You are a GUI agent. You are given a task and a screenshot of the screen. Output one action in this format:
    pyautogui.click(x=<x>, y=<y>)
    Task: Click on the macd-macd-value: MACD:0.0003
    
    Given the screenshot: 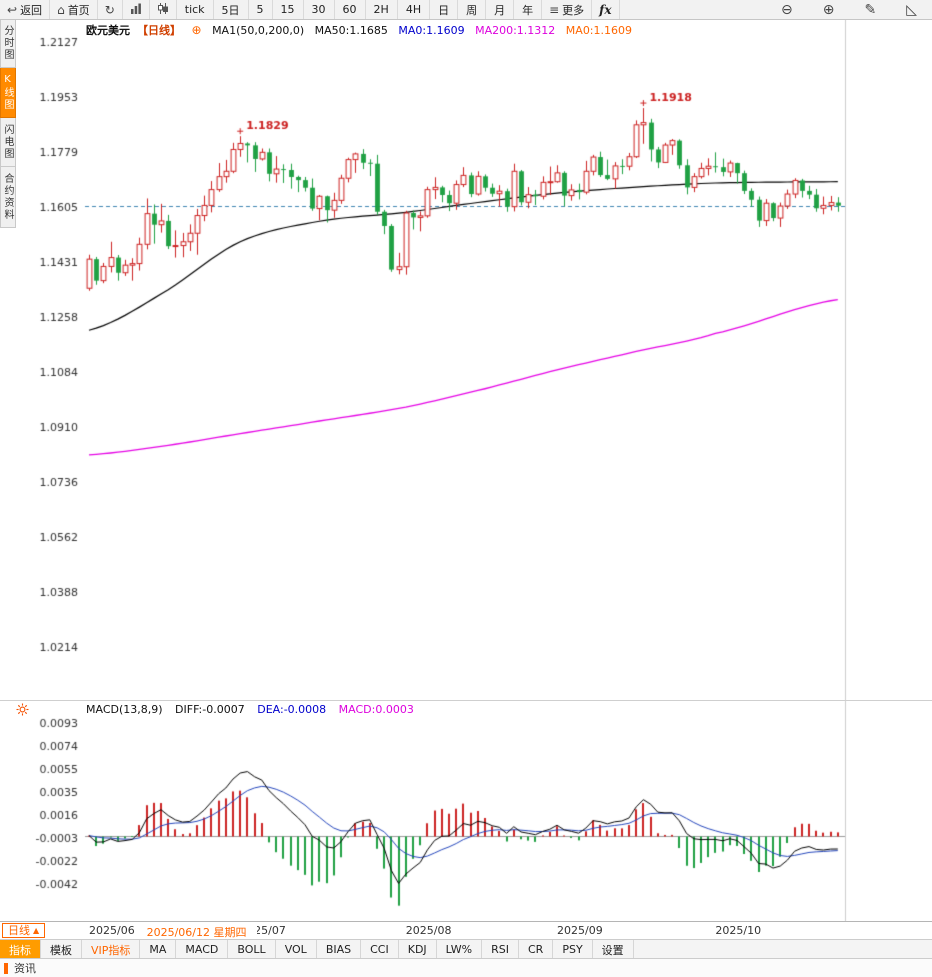 What is the action you would take?
    pyautogui.click(x=376, y=709)
    